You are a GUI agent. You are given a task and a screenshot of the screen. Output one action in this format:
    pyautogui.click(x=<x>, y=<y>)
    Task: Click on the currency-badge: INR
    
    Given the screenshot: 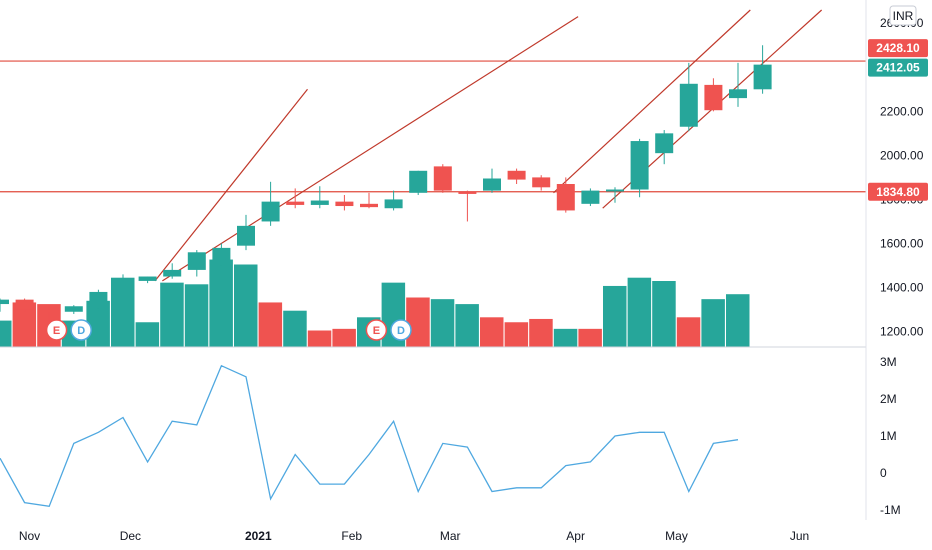 What is the action you would take?
    pyautogui.click(x=903, y=15)
    